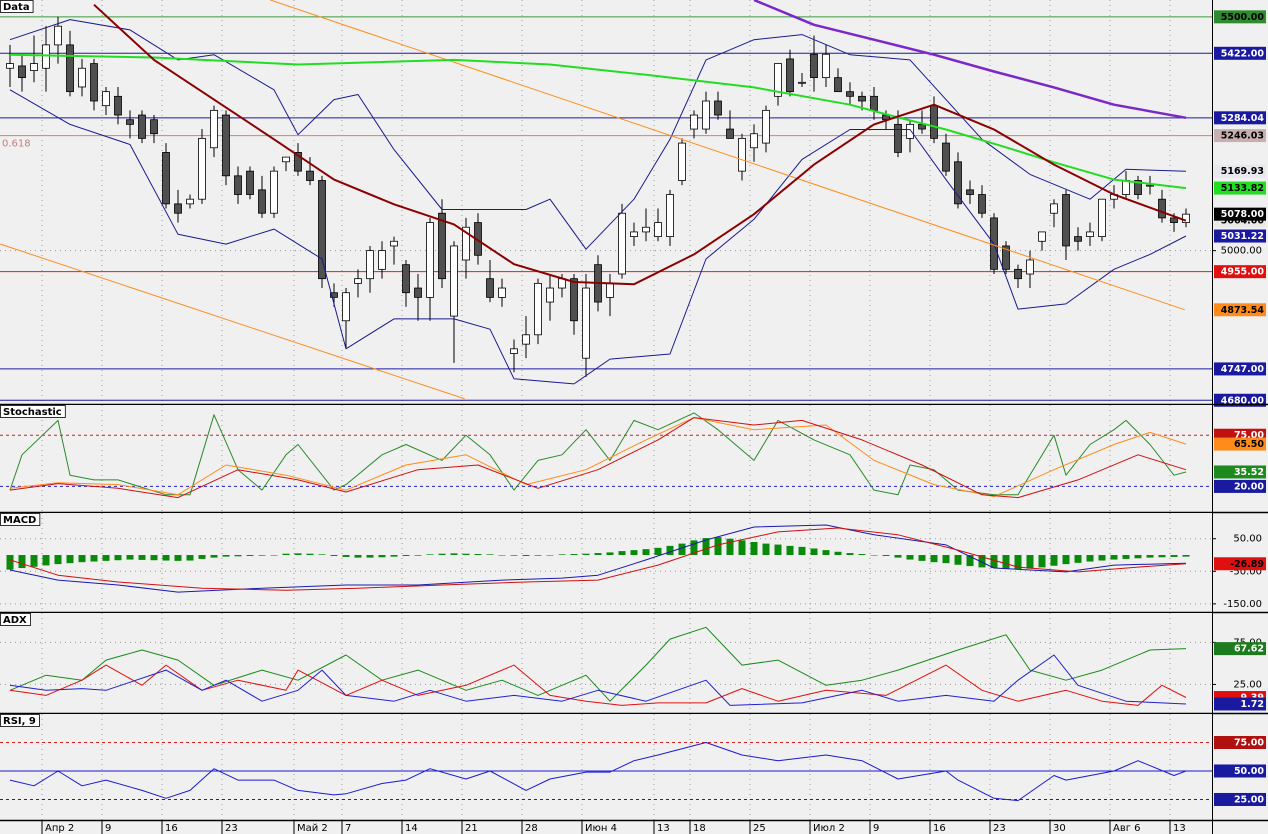  I want to click on x-tick-label: Май 2, so click(312, 828).